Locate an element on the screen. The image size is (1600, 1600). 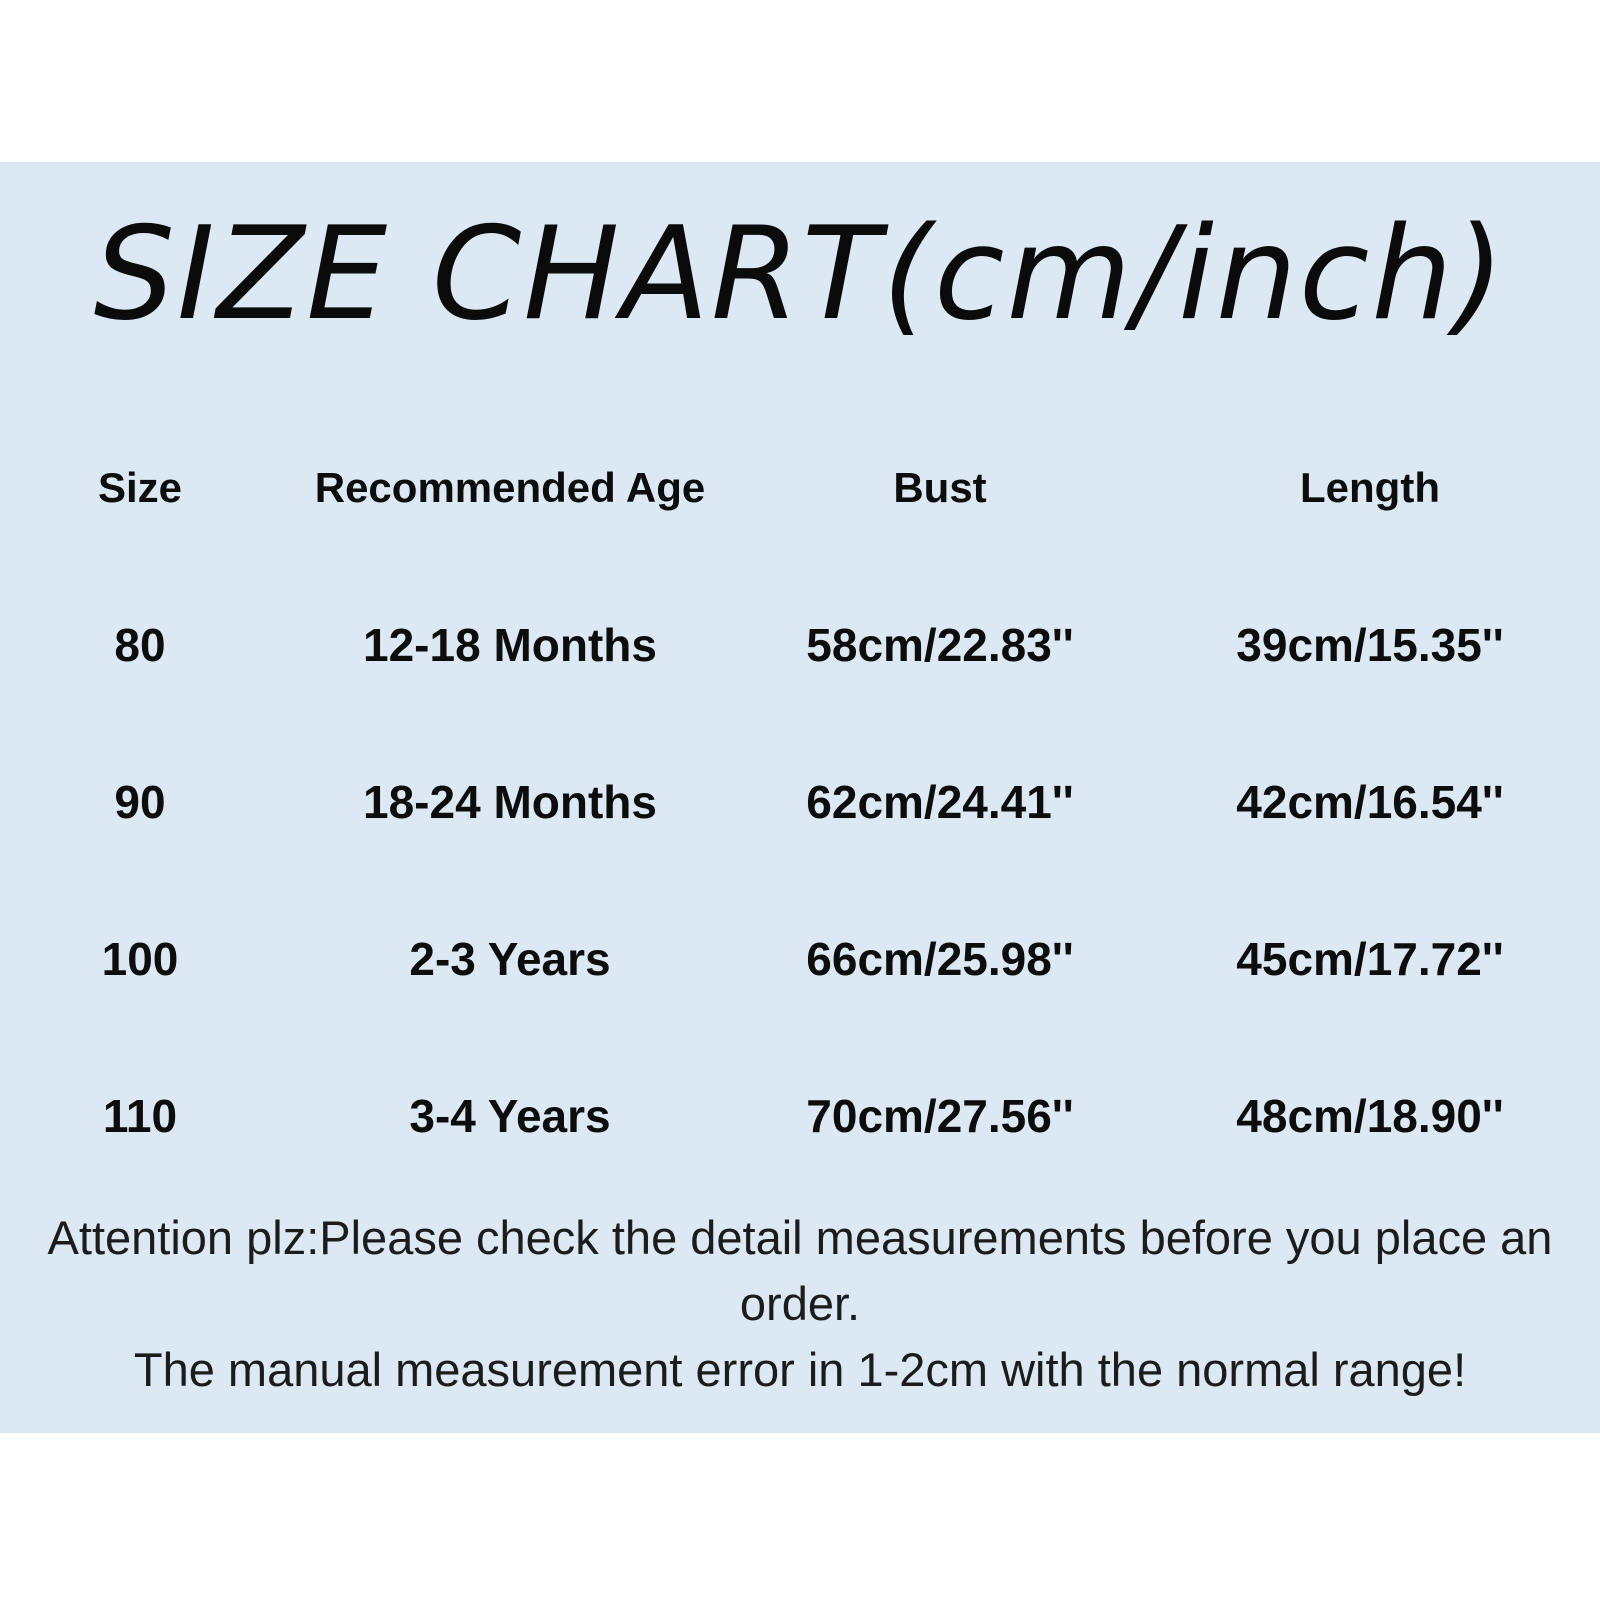
cell-length: 39cm/15.35'' is located at coordinates (1370, 644).